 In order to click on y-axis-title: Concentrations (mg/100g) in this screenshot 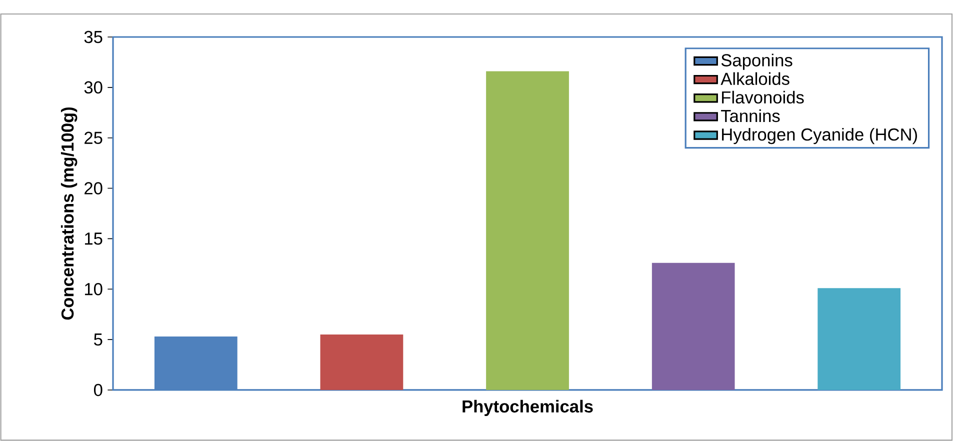, I will do `click(69, 213)`.